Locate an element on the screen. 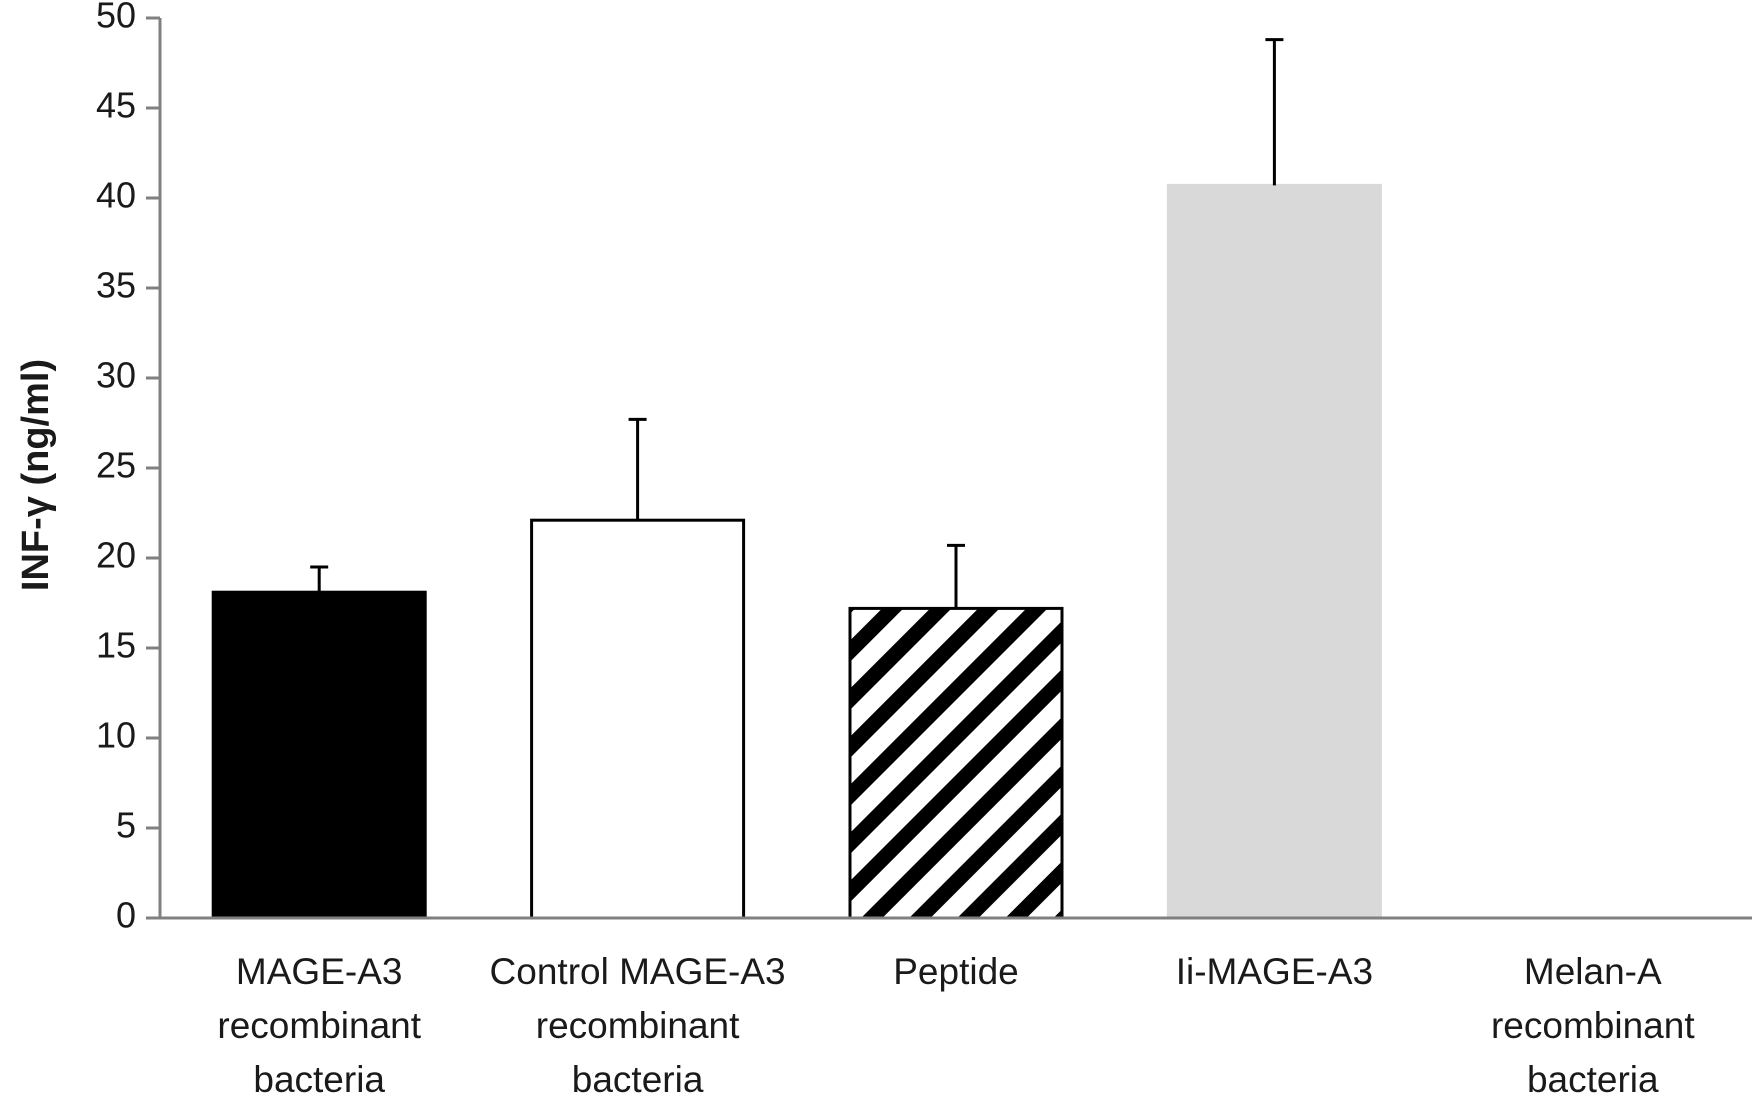 This screenshot has width=1758, height=1099. y-tick-label: 40 is located at coordinates (116, 195).